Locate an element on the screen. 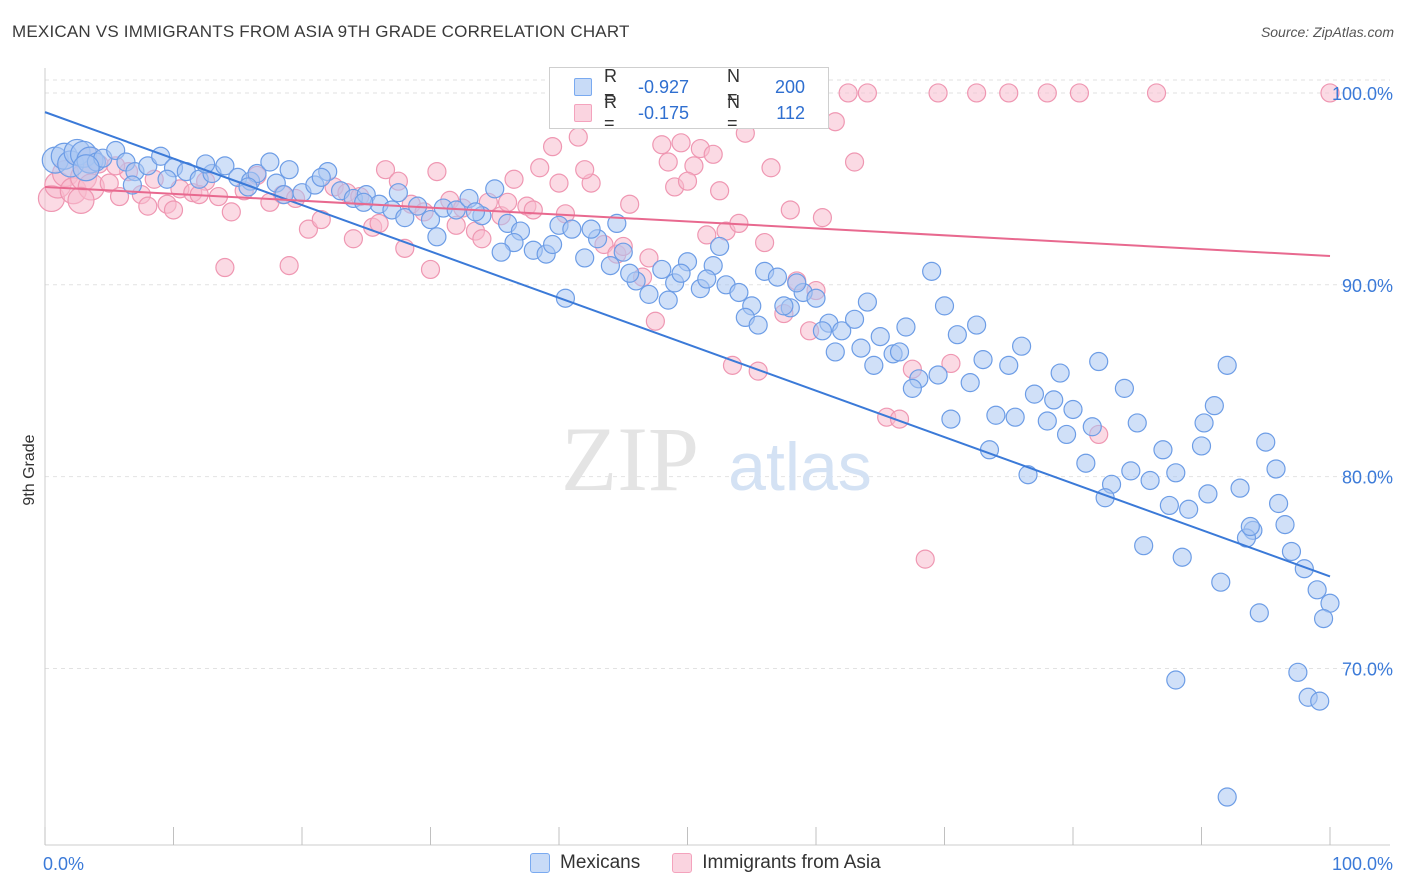  legend-row-mexicans: R = -0.927 N = 200 is located at coordinates (689, 86).